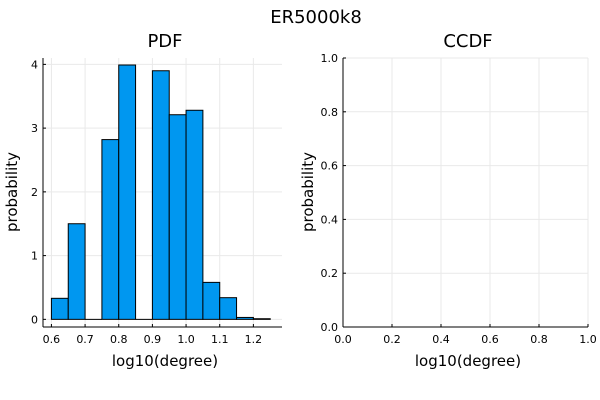  I want to click on ccdf-x-tick-label: 0.0, so click(343, 339).